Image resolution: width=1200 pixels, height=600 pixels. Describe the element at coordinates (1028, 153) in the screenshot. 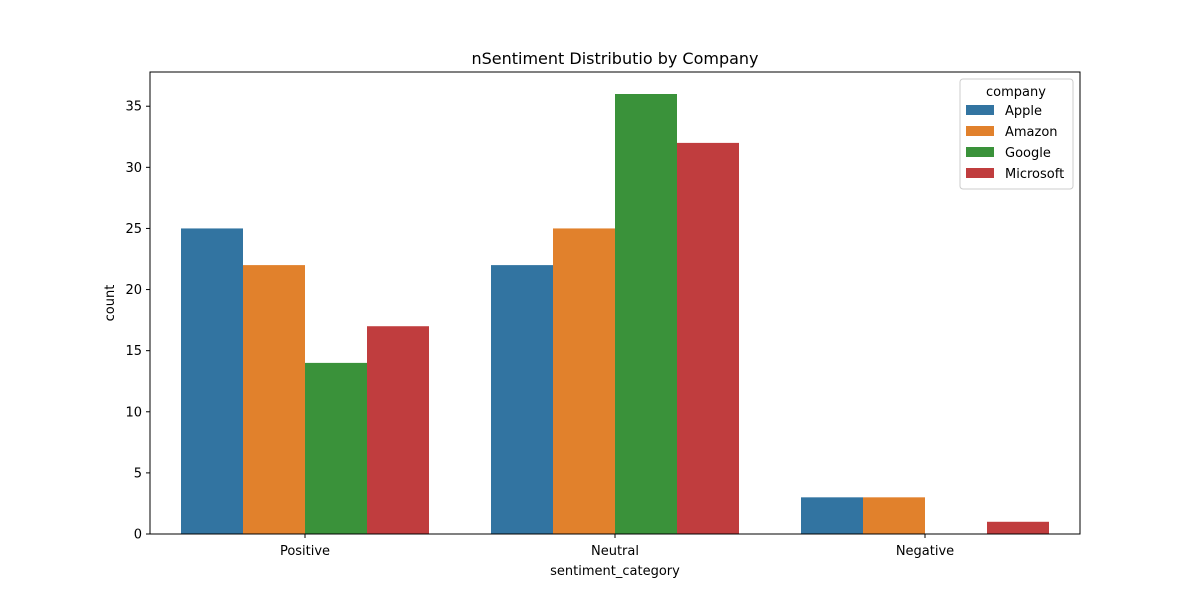

I see `legend-label-google: Google` at that location.